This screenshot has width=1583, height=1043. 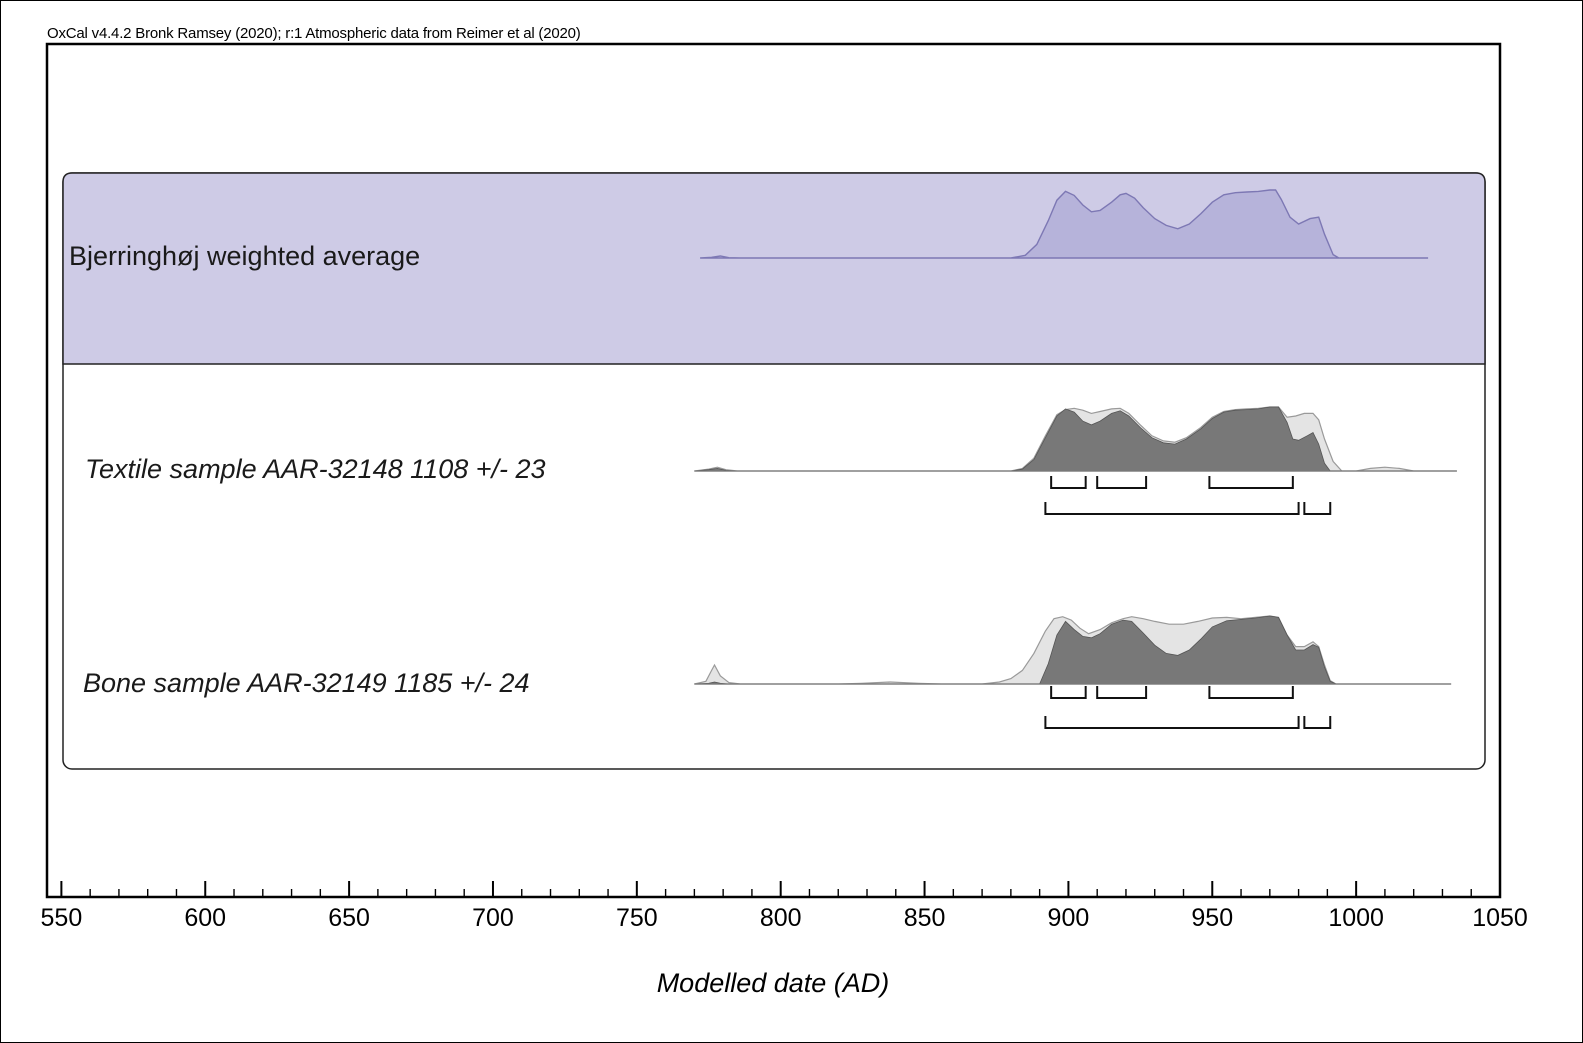 I want to click on x-axis: 550 600 650 700 750 800 850 900 950 1000 1050, so click(x=784, y=906).